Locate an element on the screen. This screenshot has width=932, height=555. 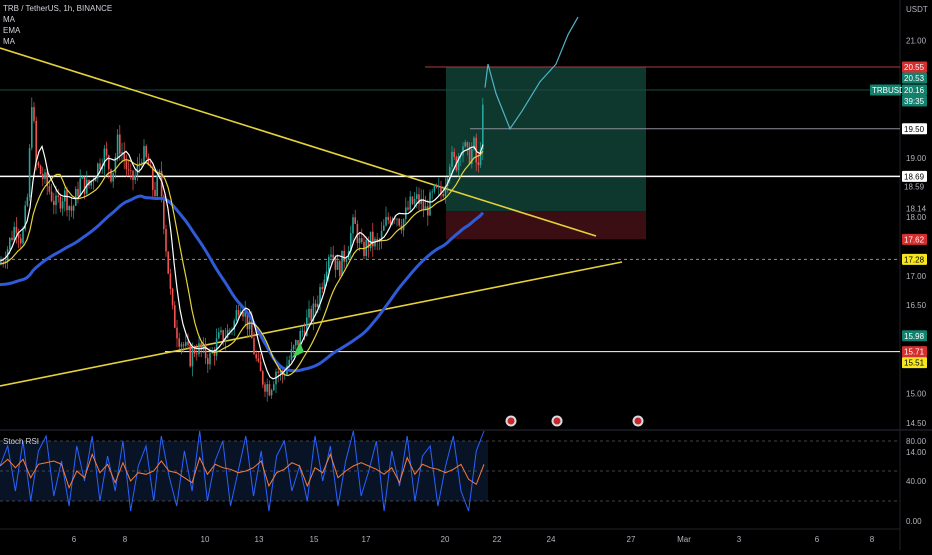
time-tick-label: 6 is located at coordinates (74, 539).